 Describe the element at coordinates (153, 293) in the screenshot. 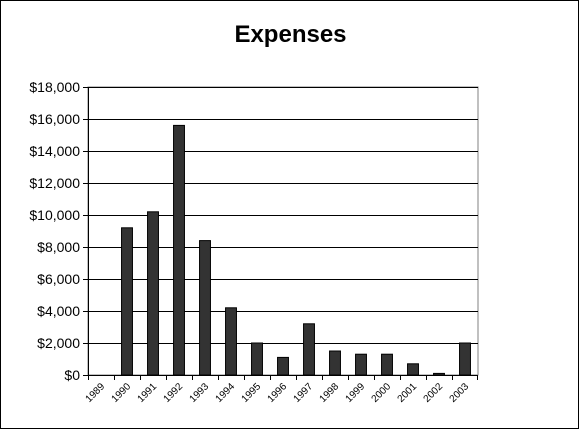

I see `bar-1991` at that location.